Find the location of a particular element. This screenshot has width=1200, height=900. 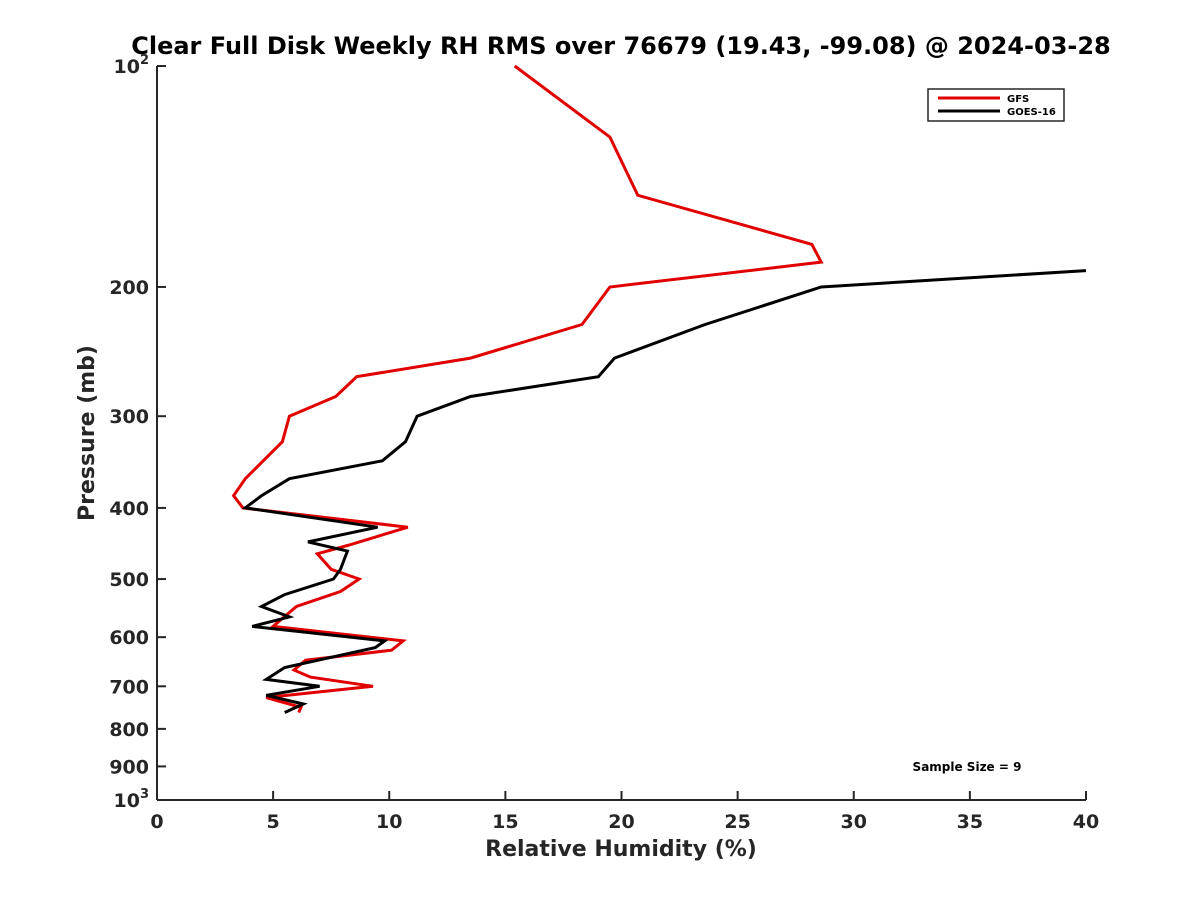

y-tick-label: 400 is located at coordinates (129, 509).